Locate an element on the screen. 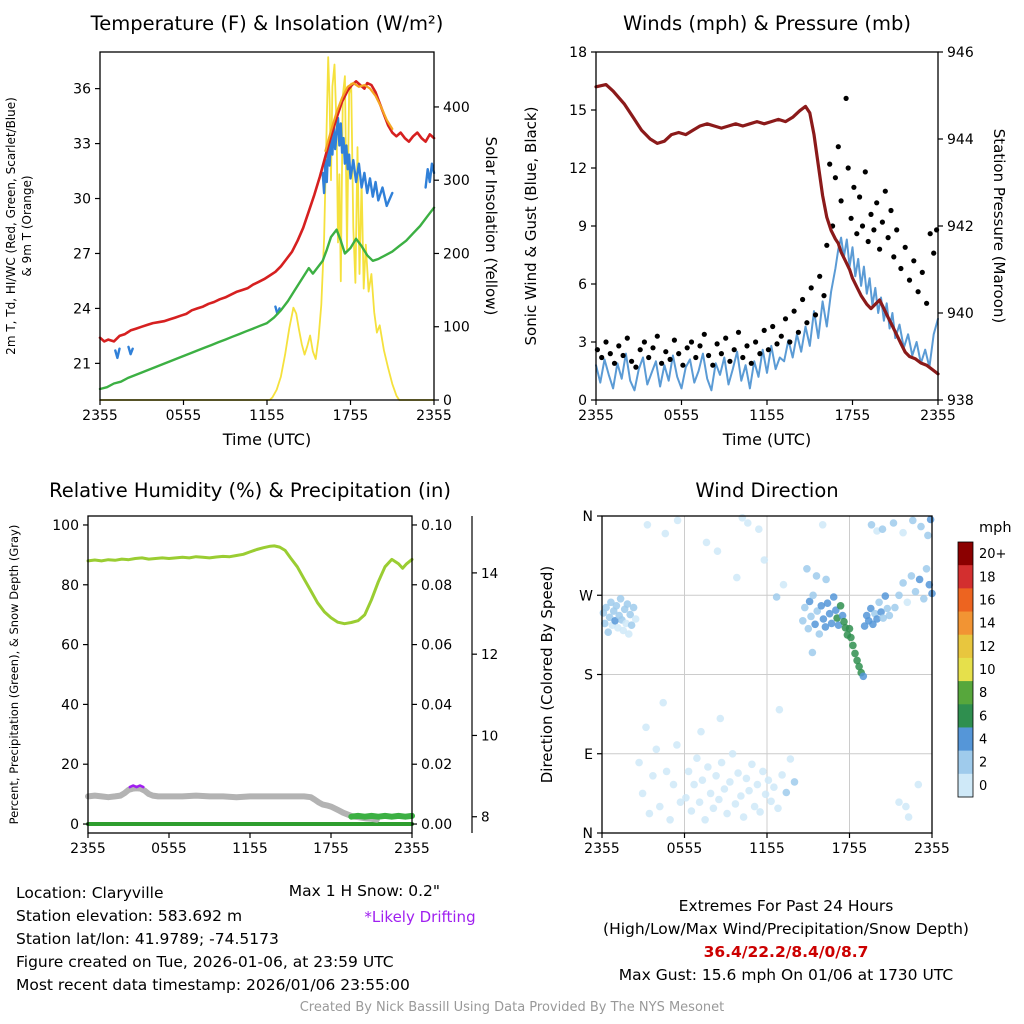  svg-text: 0.10 is located at coordinates (436, 526).